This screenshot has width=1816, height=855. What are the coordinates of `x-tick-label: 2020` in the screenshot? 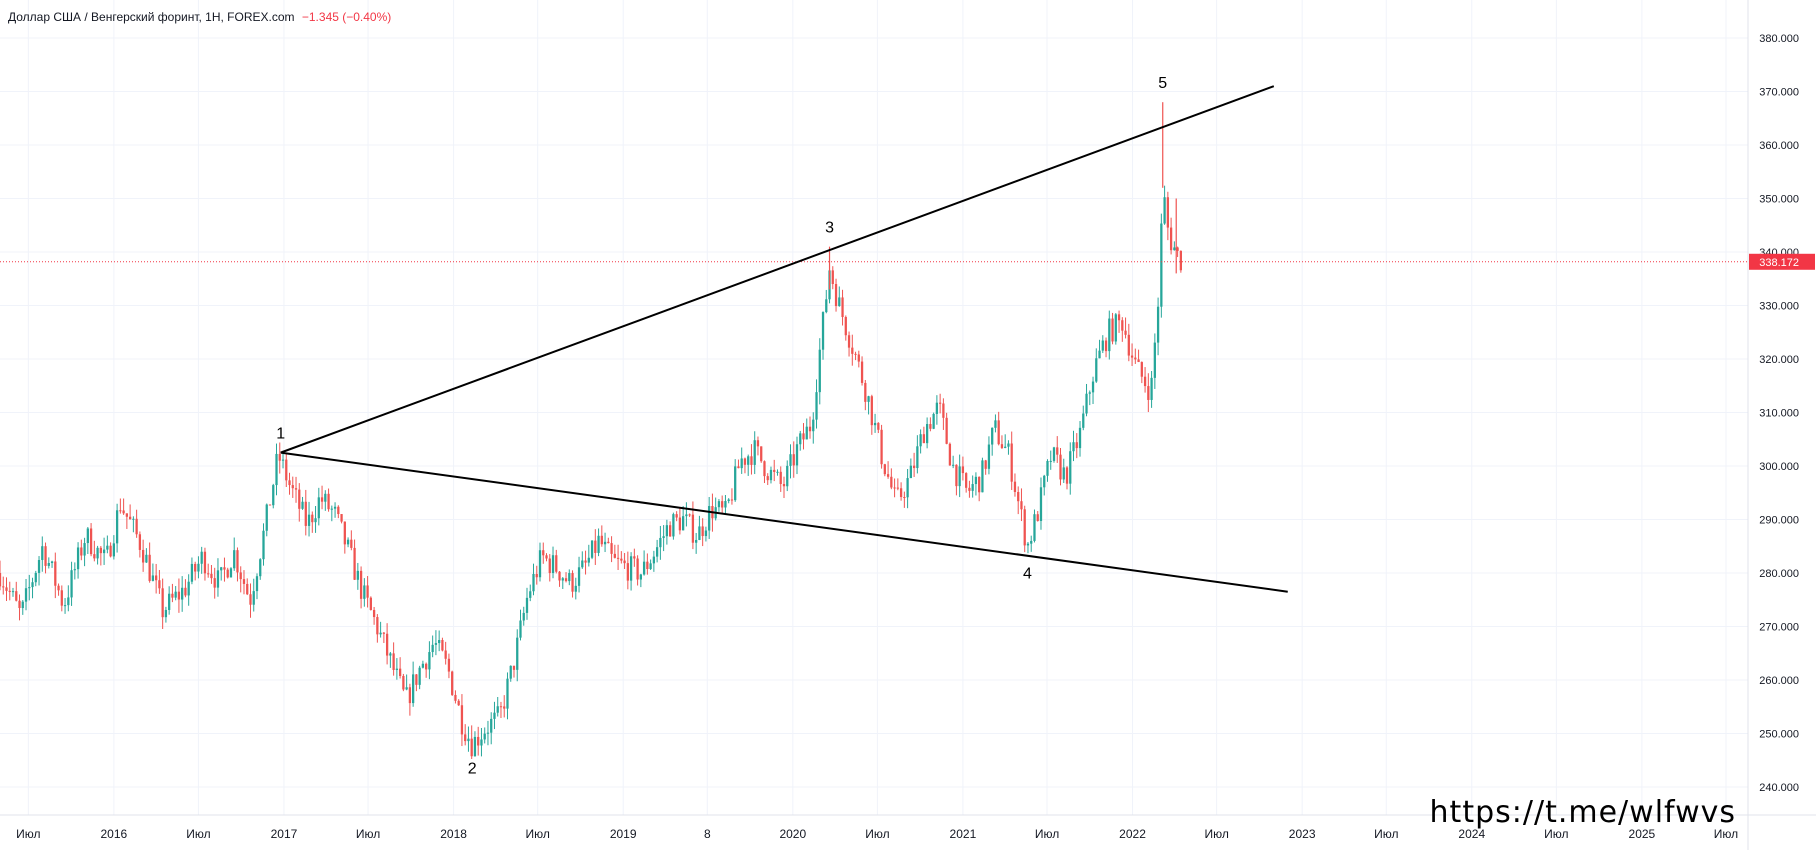 It's located at (792, 834).